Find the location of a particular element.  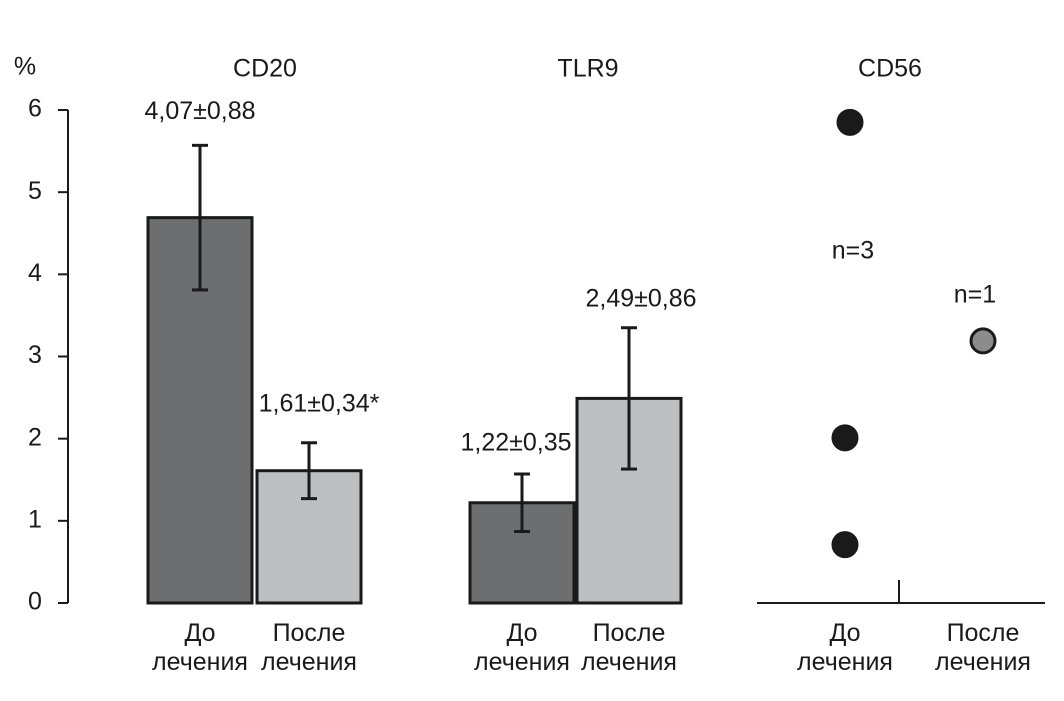

value-annotation: 4,07±0,88 is located at coordinates (199, 111).